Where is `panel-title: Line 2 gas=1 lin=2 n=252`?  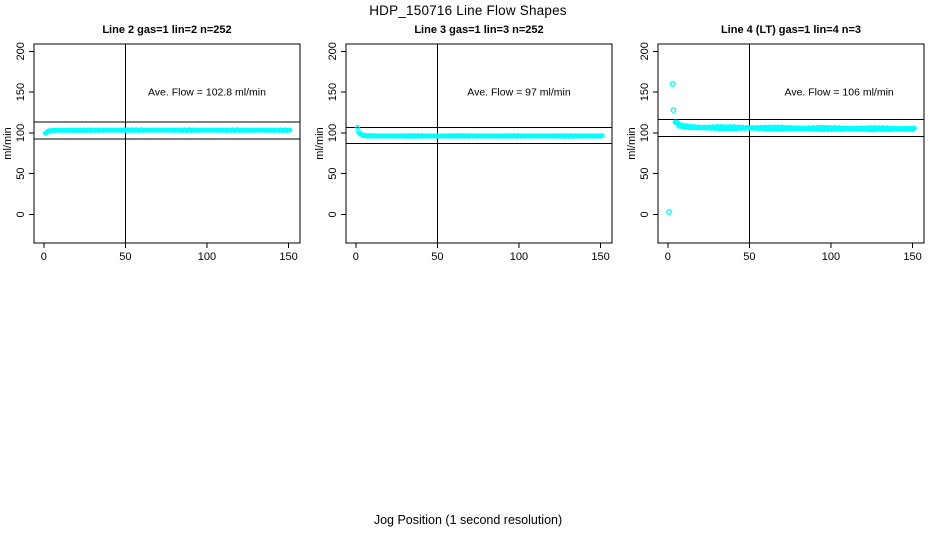
panel-title: Line 2 gas=1 lin=2 n=252 is located at coordinates (166, 30).